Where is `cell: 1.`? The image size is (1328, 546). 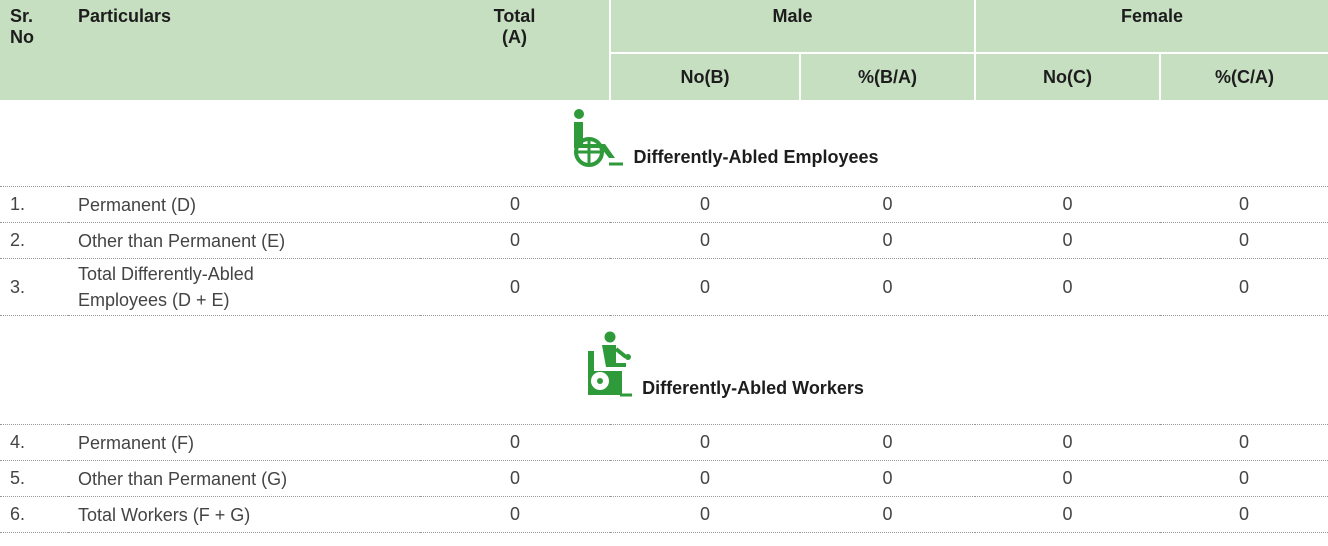 cell: 1. is located at coordinates (34, 204).